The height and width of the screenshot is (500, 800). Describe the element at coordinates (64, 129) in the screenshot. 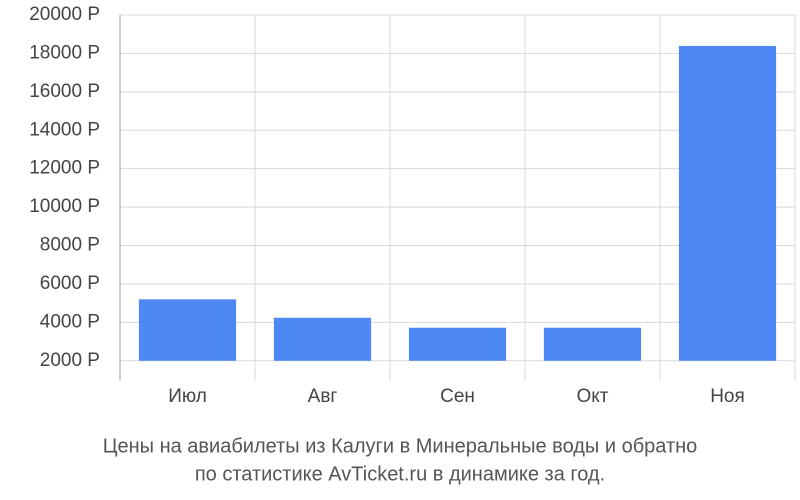

I see `y-tick-label: 14000 Р` at that location.